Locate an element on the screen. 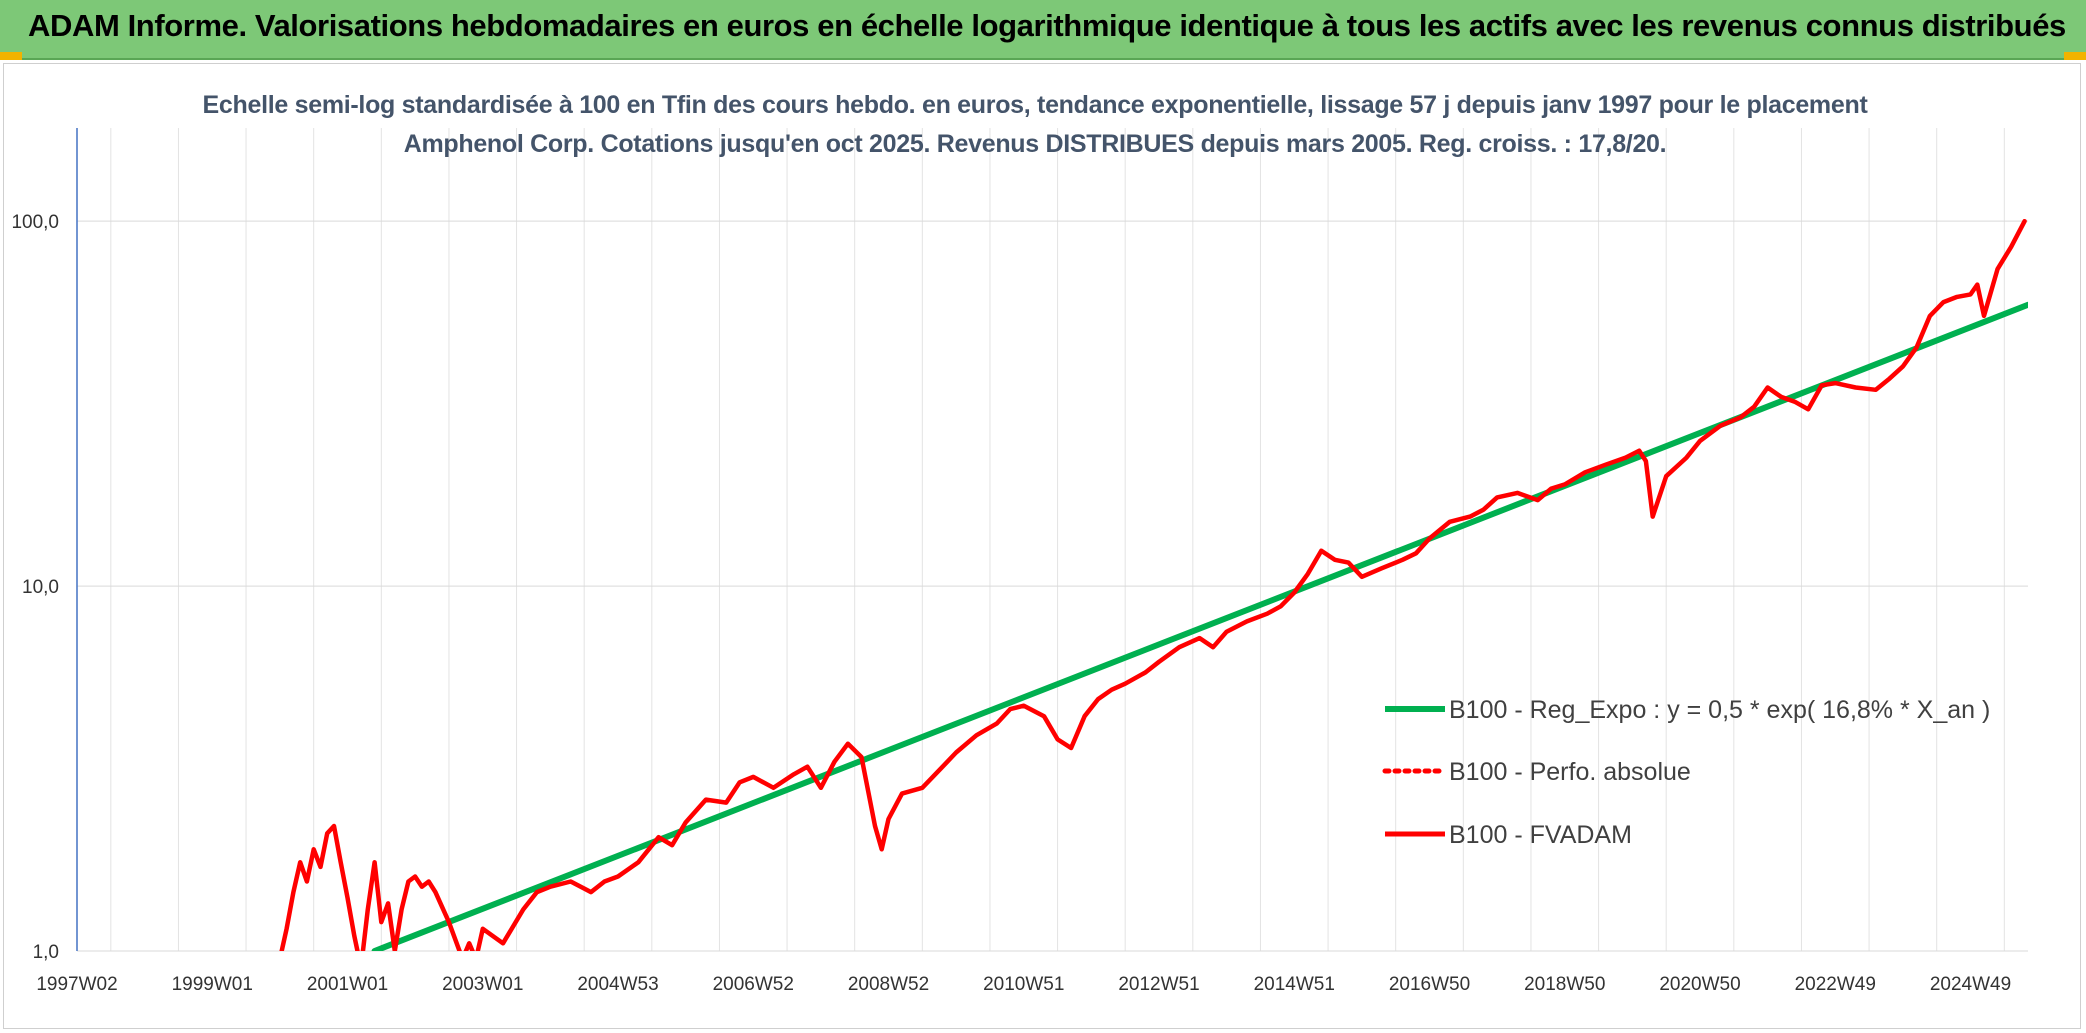  corner-marker-right is located at coordinates (2075, 56).